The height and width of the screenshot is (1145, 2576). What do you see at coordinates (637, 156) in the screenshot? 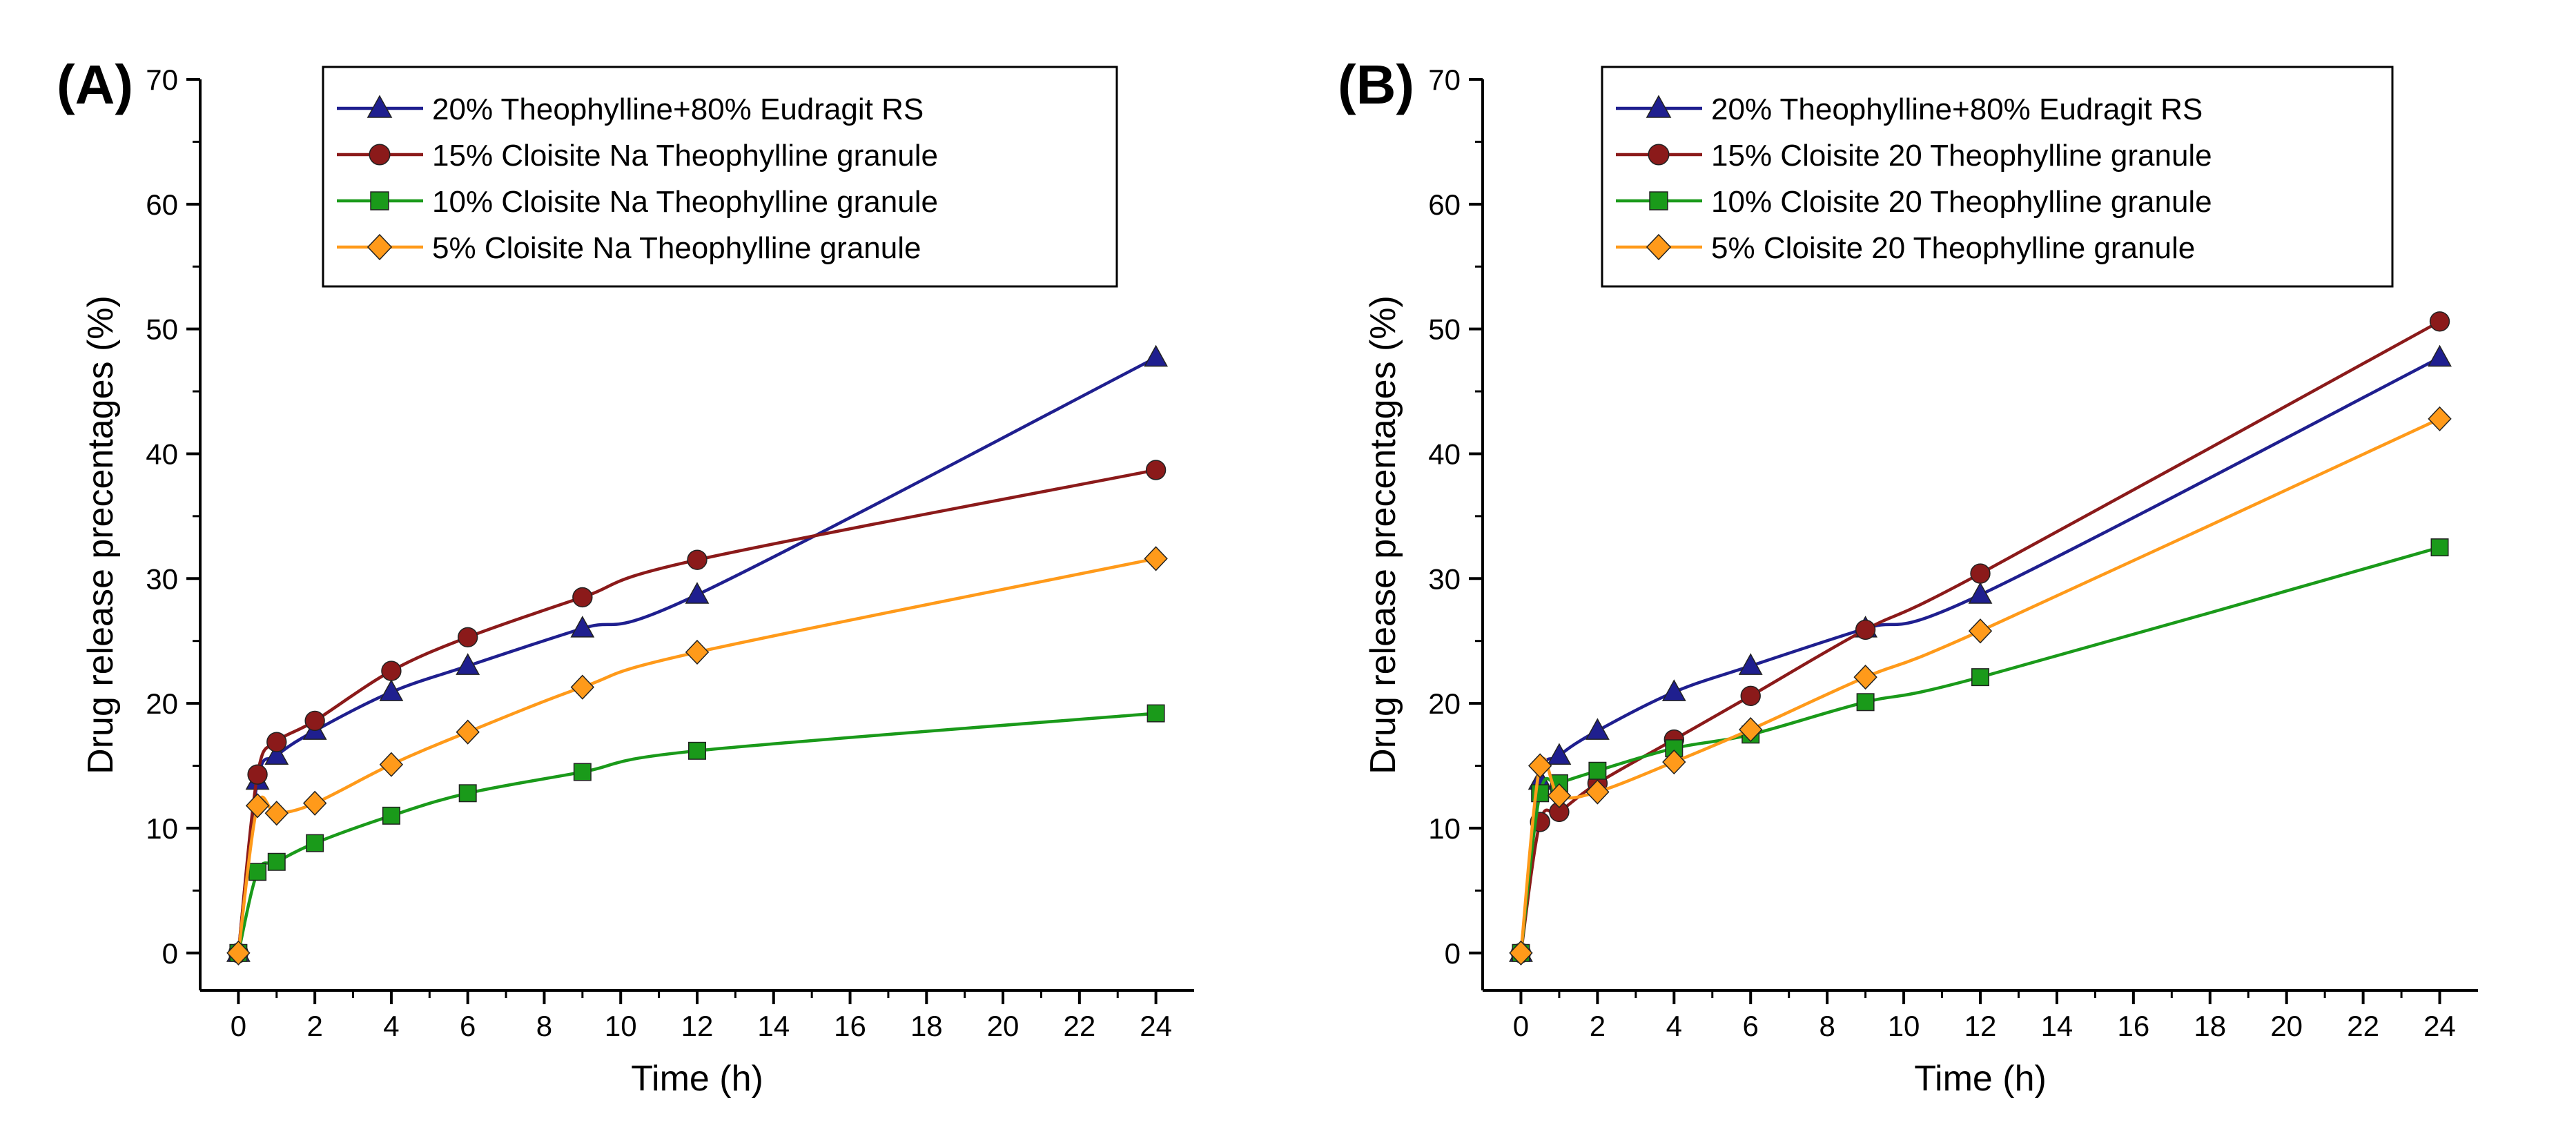
I see `legend-item-2: 15% Cloisite Na Theophylline granule` at bounding box center [637, 156].